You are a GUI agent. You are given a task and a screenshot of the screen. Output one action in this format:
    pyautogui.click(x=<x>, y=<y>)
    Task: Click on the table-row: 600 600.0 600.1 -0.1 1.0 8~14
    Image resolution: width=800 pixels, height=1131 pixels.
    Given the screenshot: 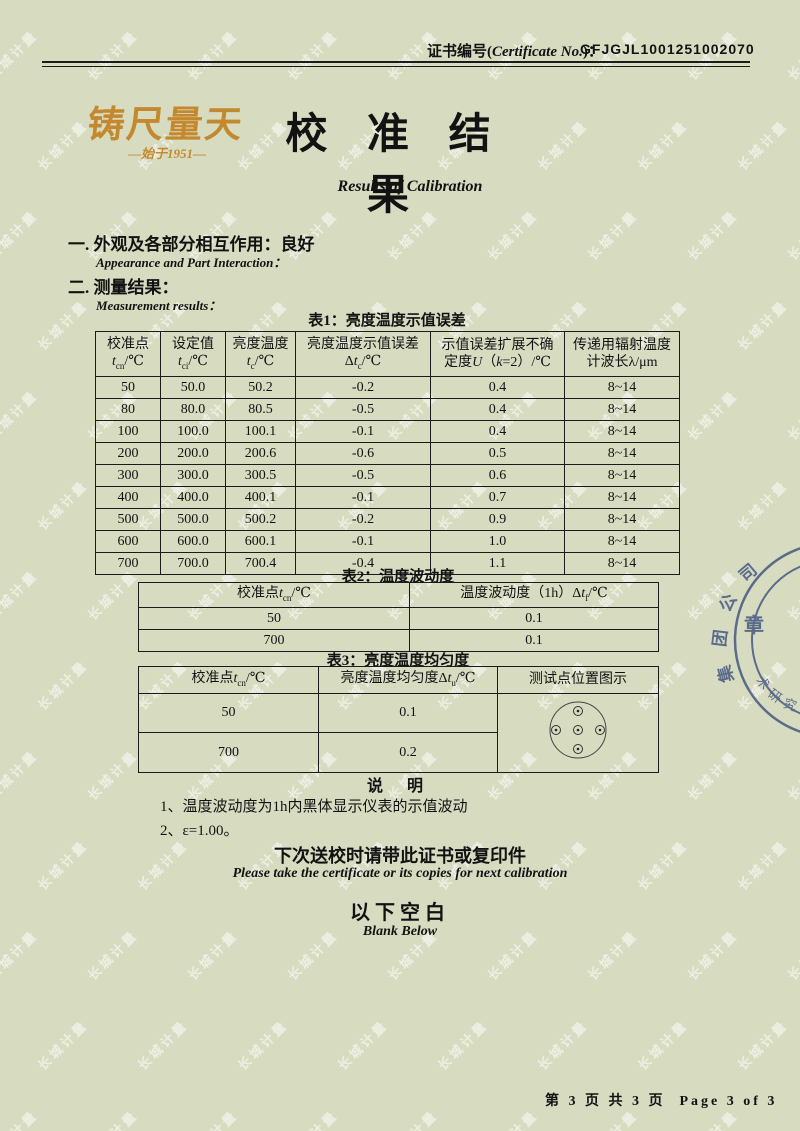 What is the action you would take?
    pyautogui.click(x=387, y=541)
    